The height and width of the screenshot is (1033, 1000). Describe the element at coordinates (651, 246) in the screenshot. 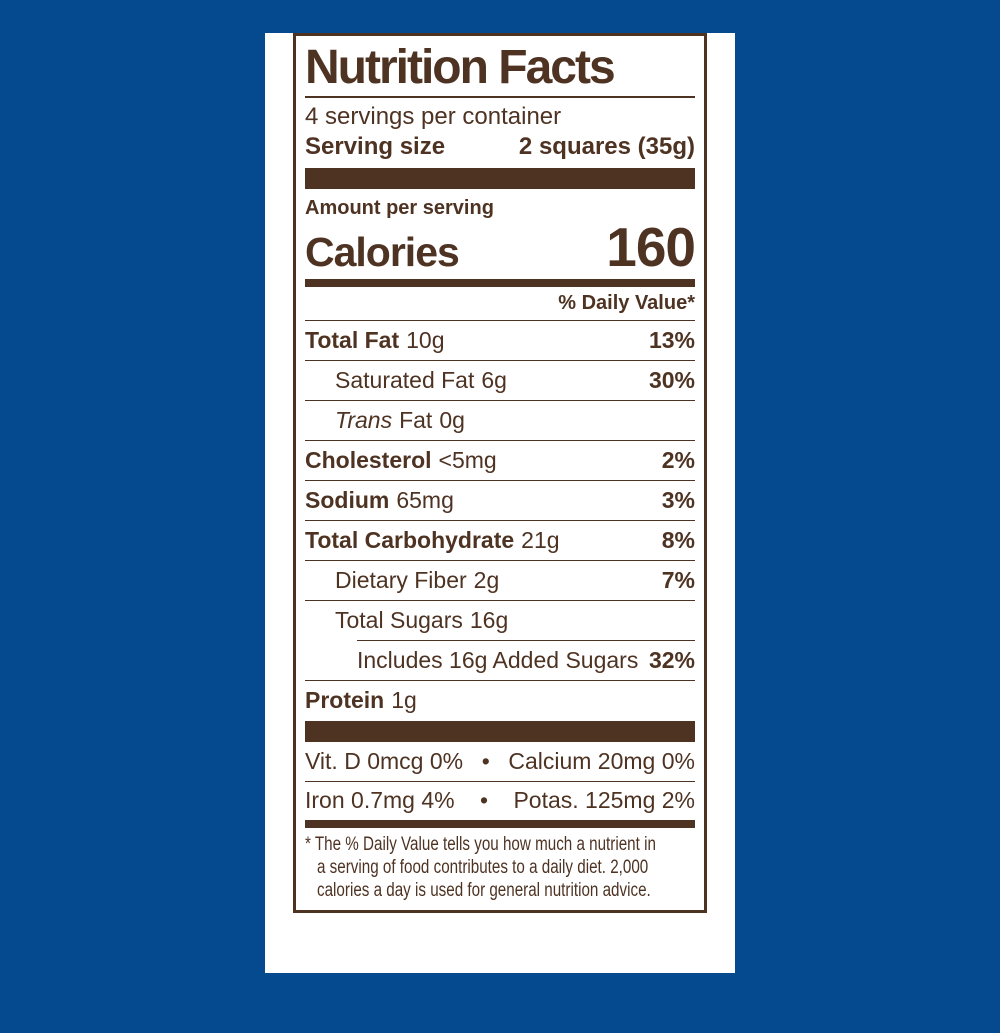

I see `calories-value: 160` at that location.